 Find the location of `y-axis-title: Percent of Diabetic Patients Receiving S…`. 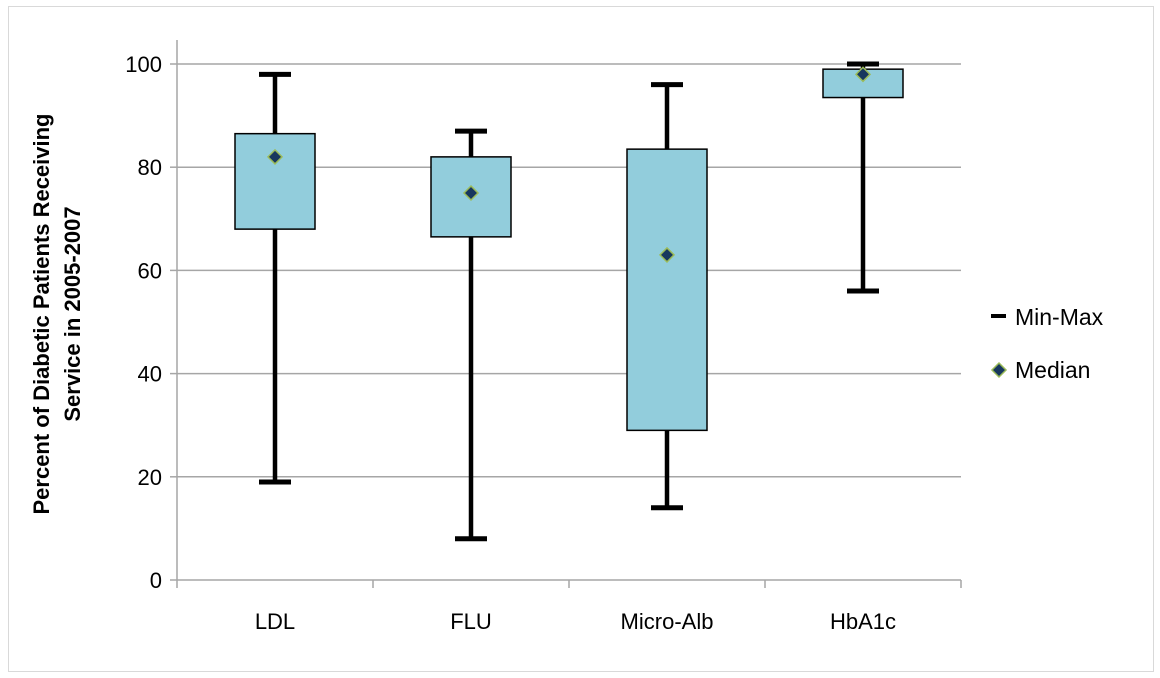

y-axis-title: Percent of Diabetic Patients Receiving S… is located at coordinates (57, 313).